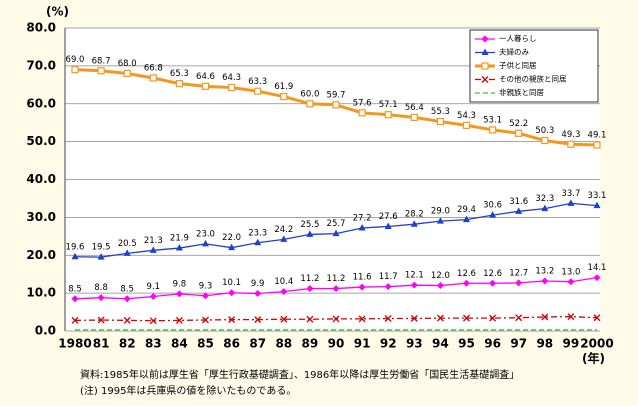 Image resolution: width=638 pixels, height=406 pixels. Describe the element at coordinates (283, 282) in the screenshot. I see `data-label: 10.4` at that location.